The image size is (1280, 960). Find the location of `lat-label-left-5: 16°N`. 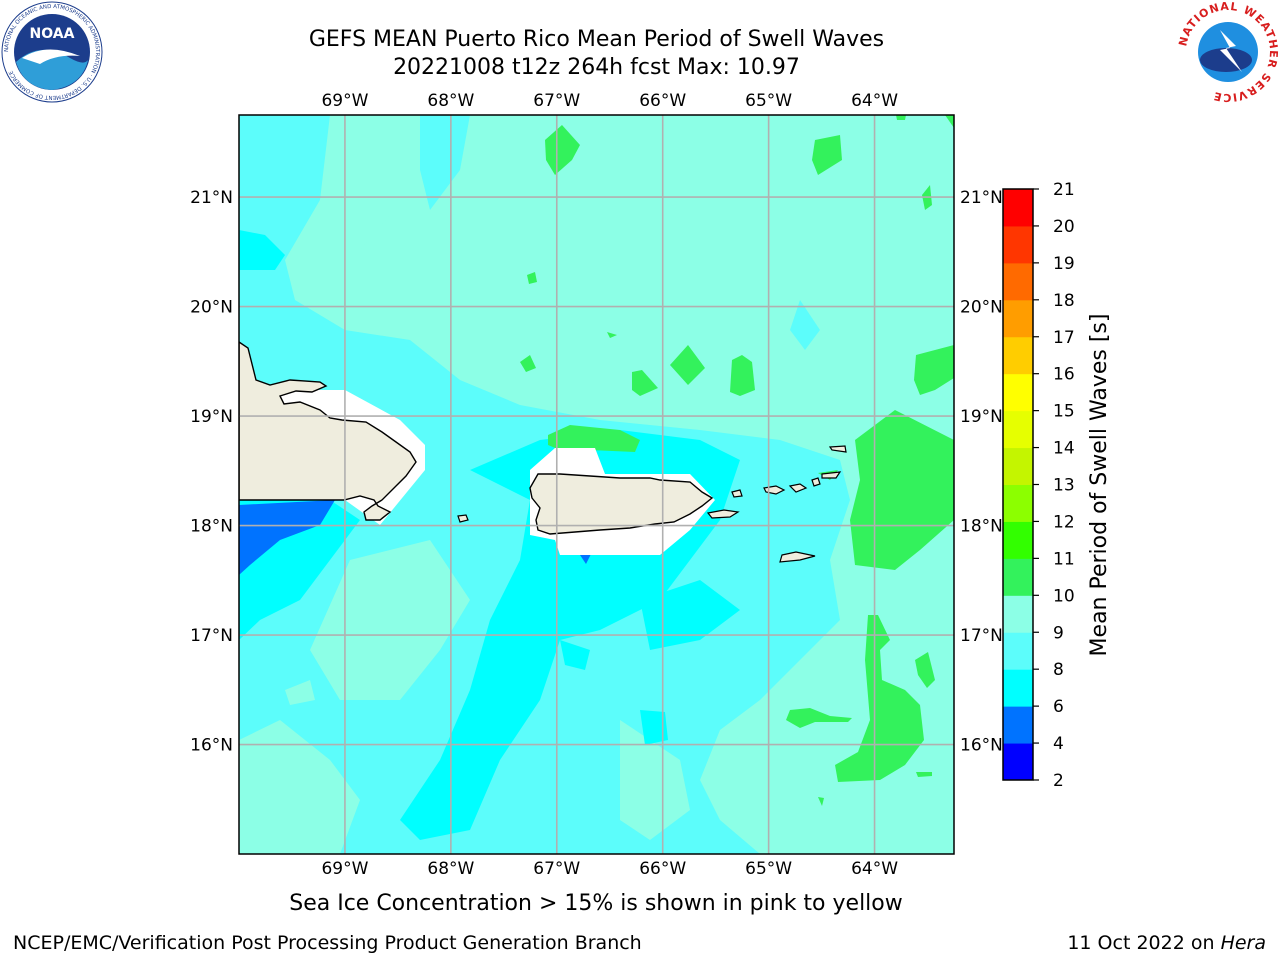

lat-label-left-5: 16°N is located at coordinates (211, 746).